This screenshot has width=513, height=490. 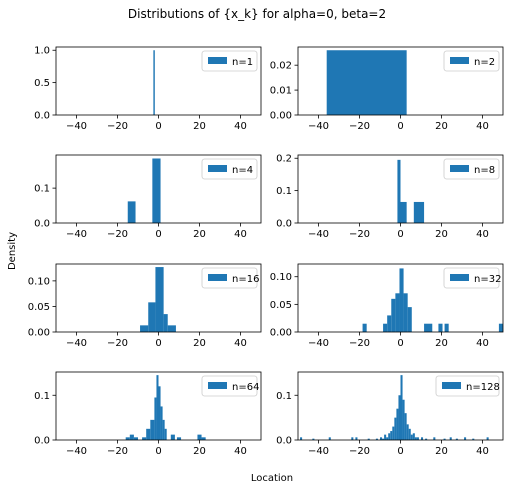 I want to click on legend-label: n=1, so click(x=242, y=62).